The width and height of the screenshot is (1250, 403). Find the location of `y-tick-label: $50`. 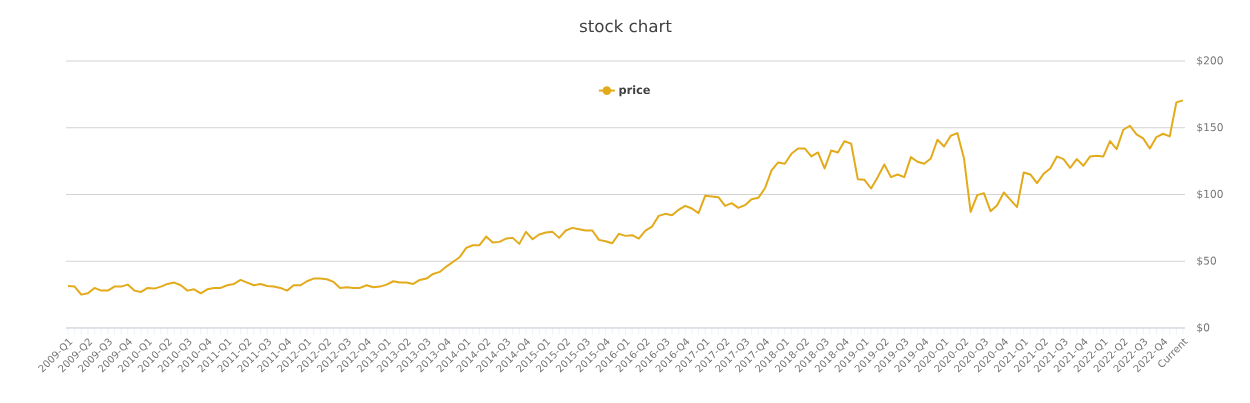

y-tick-label: $50 is located at coordinates (1207, 261).